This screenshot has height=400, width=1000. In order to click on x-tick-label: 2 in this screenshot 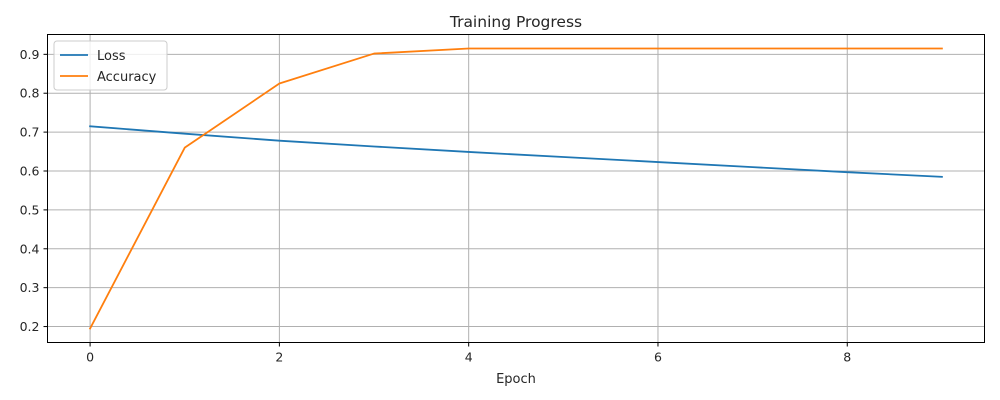, I will do `click(279, 357)`.